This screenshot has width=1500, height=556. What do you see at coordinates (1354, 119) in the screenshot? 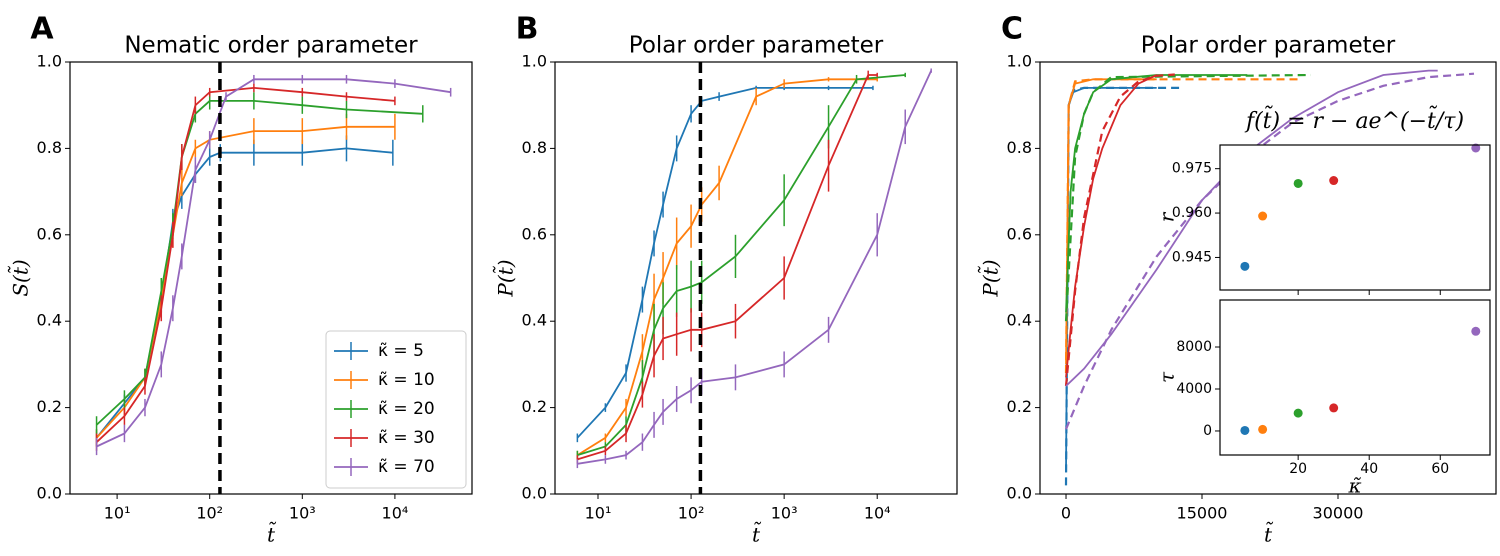
I see `formula-annotation: f(t̃) = r − ae^(−t̃/τ)` at bounding box center [1354, 119].